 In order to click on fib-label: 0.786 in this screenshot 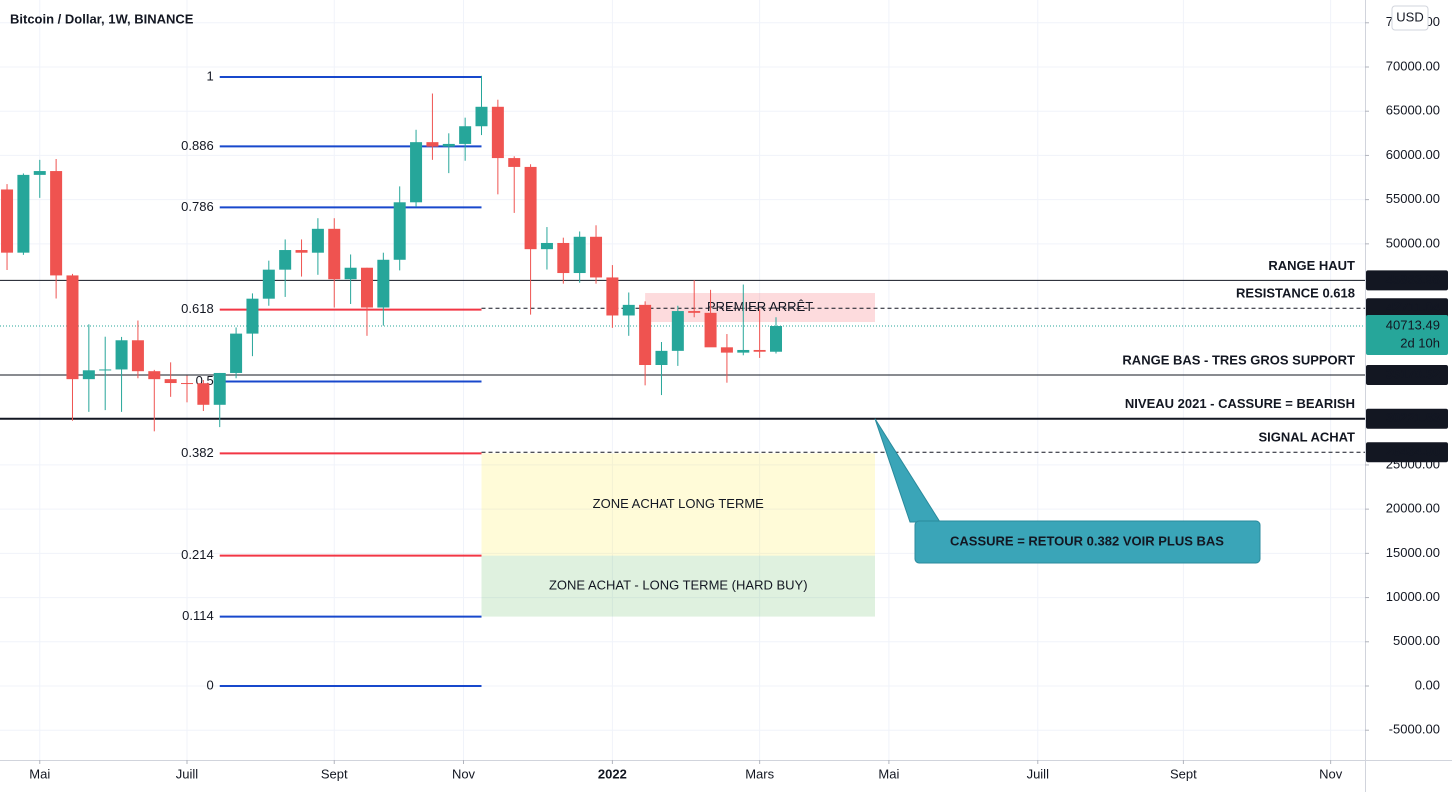, I will do `click(197, 206)`.